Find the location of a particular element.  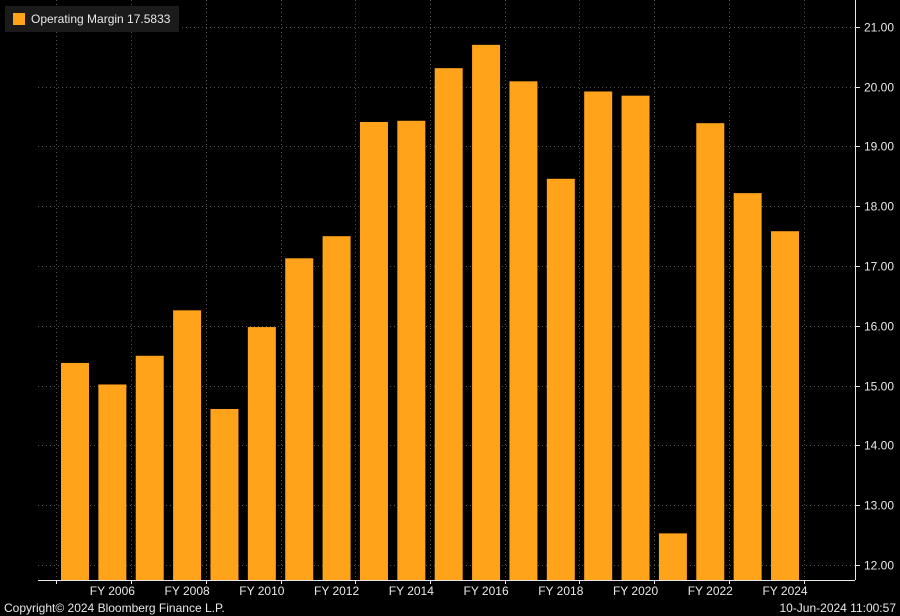

x-tick-label: FY 2010 is located at coordinates (261, 591).